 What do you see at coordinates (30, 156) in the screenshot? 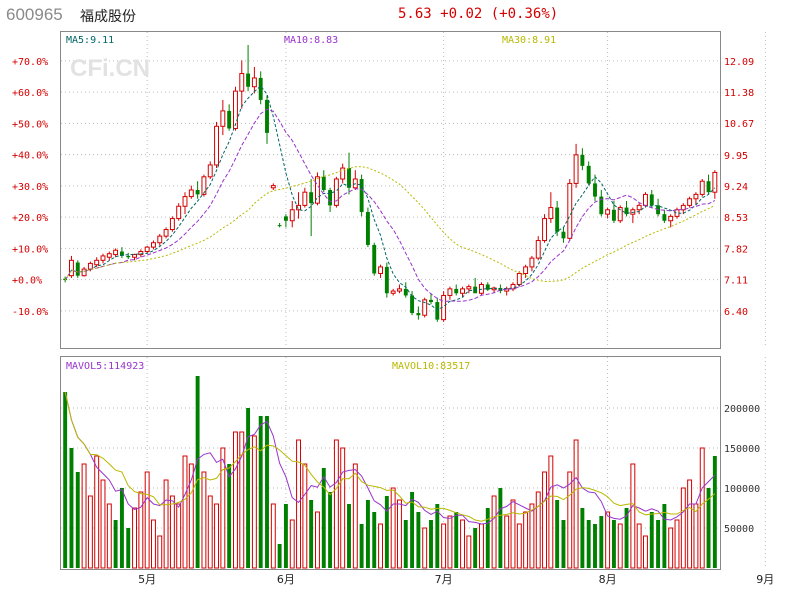
I see `pct-tick-label: +40.0%` at bounding box center [30, 156].